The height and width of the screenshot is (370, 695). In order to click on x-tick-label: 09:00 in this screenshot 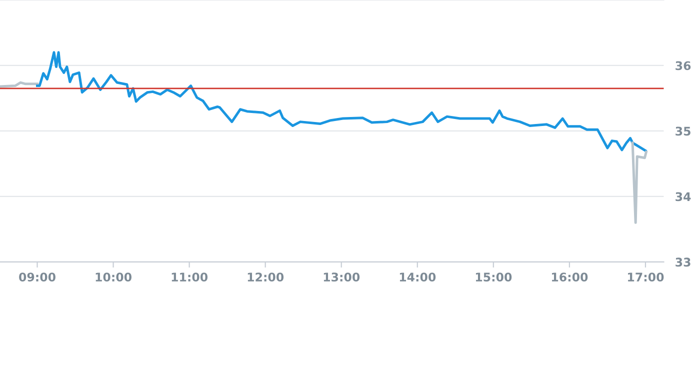, I will do `click(37, 277)`.